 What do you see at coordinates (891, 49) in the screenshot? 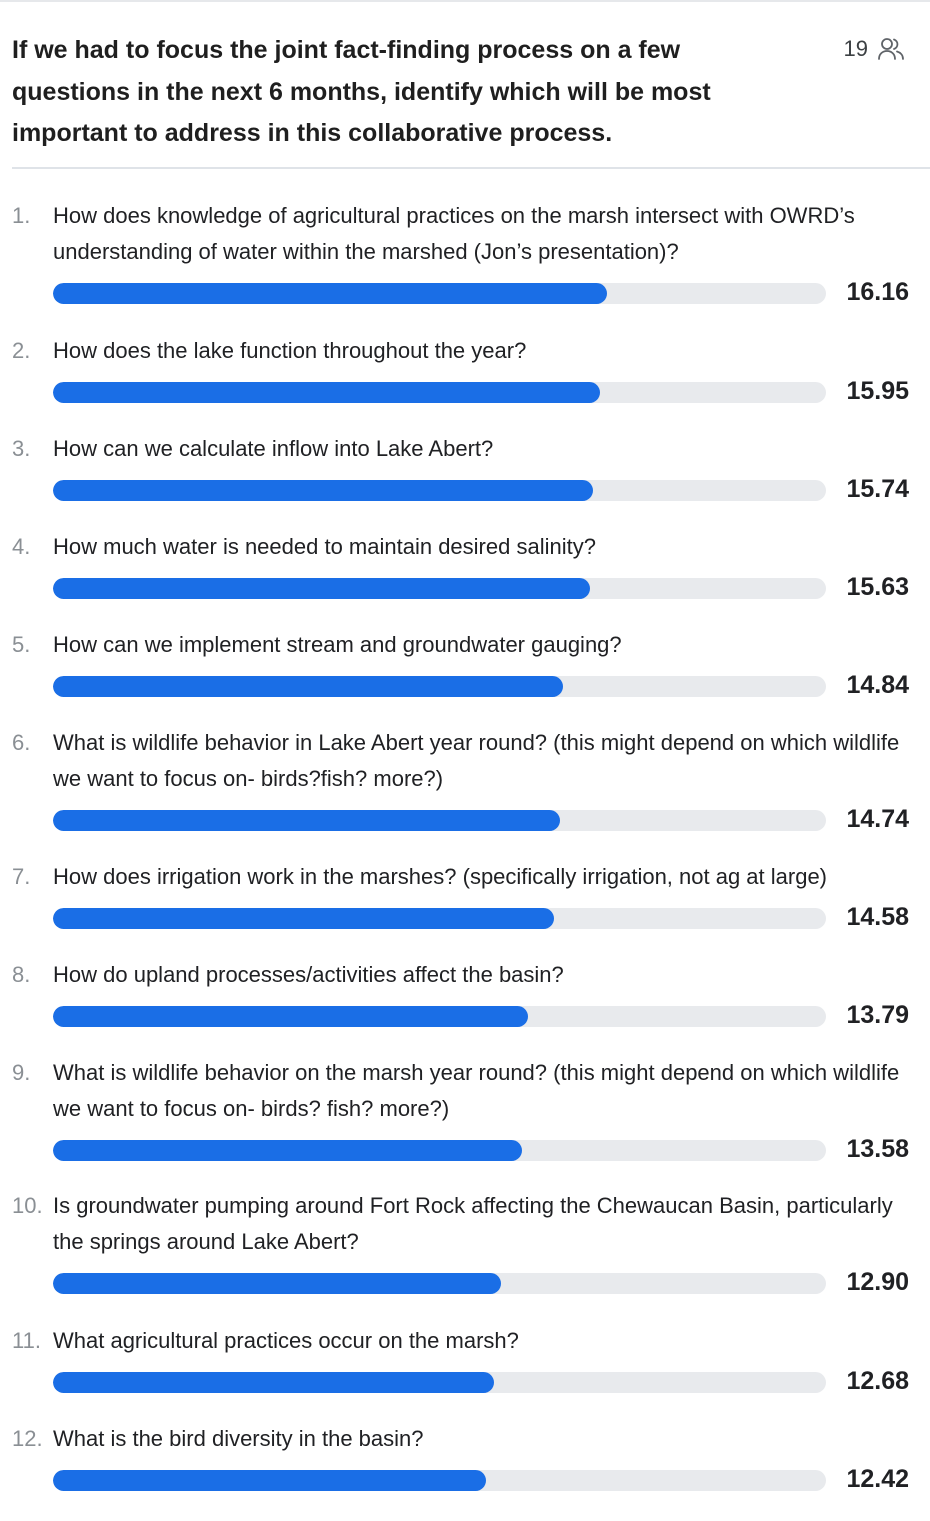
I see `people-icon` at bounding box center [891, 49].